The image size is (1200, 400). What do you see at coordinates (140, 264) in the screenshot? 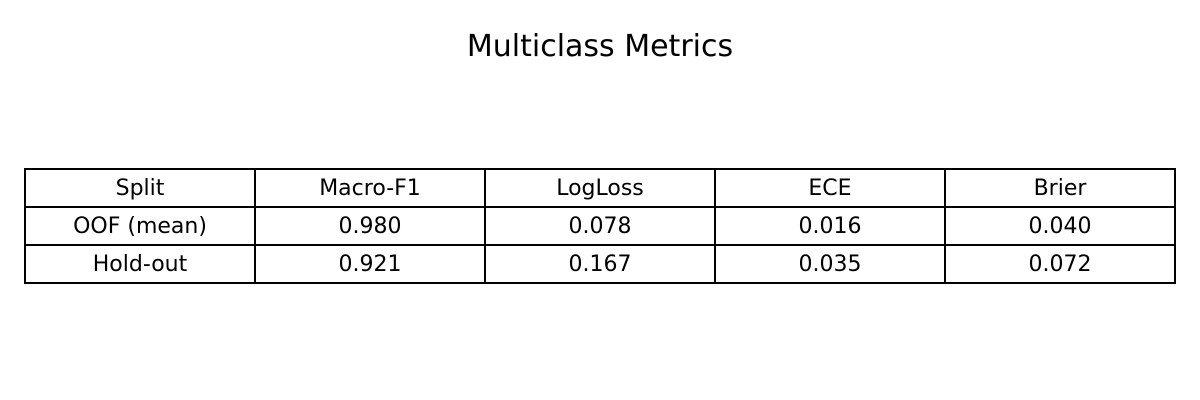
I see `table-cell-split: Hold-out` at bounding box center [140, 264].